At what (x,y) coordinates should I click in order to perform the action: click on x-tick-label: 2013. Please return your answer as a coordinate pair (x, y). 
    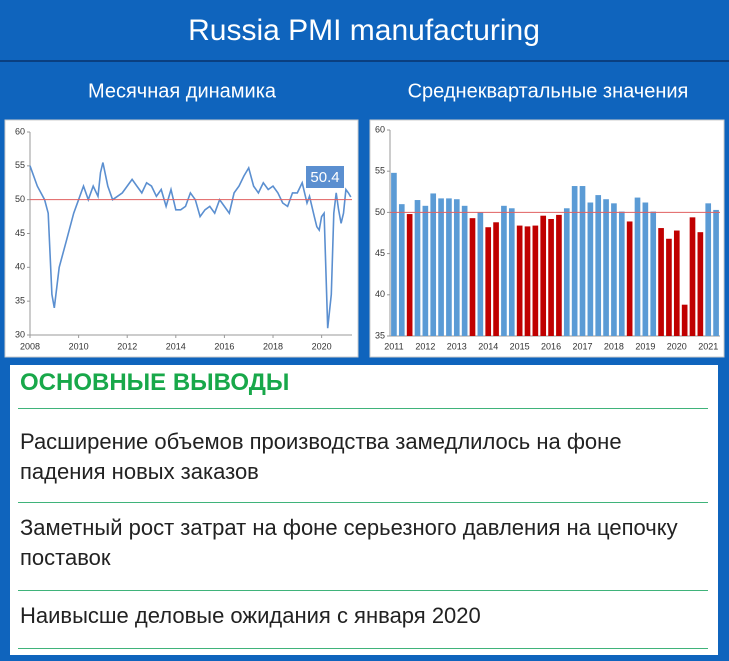
    Looking at the image, I should click on (457, 346).